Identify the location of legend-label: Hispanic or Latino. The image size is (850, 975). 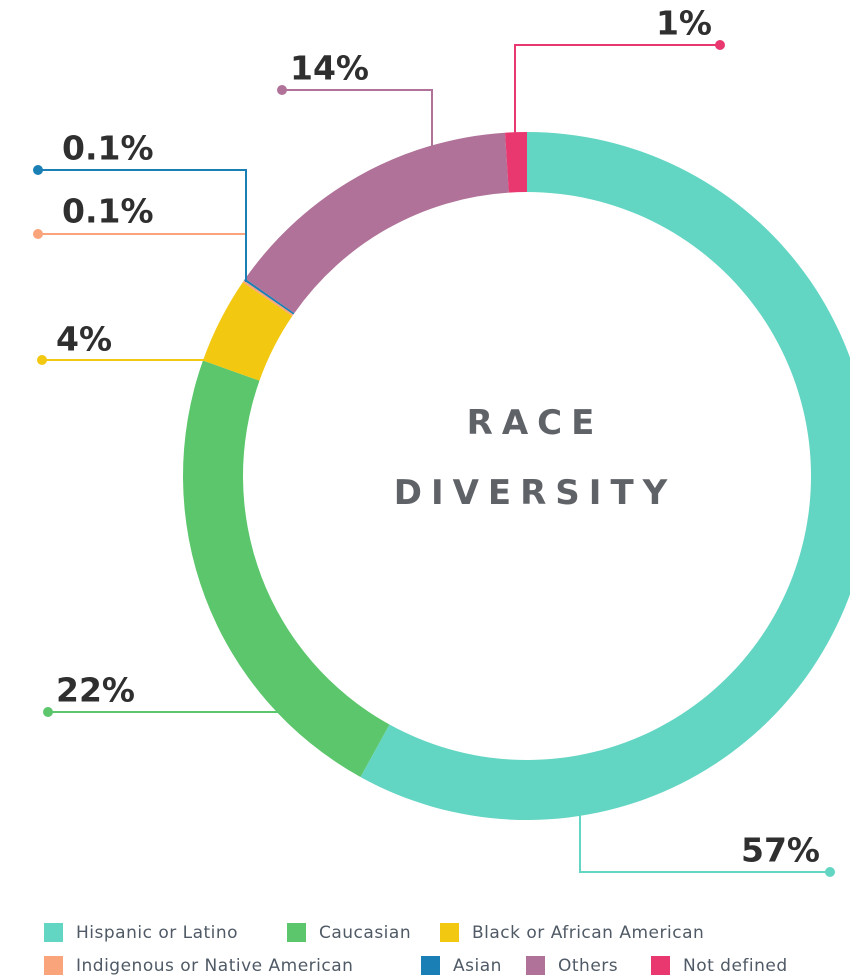
(157, 933).